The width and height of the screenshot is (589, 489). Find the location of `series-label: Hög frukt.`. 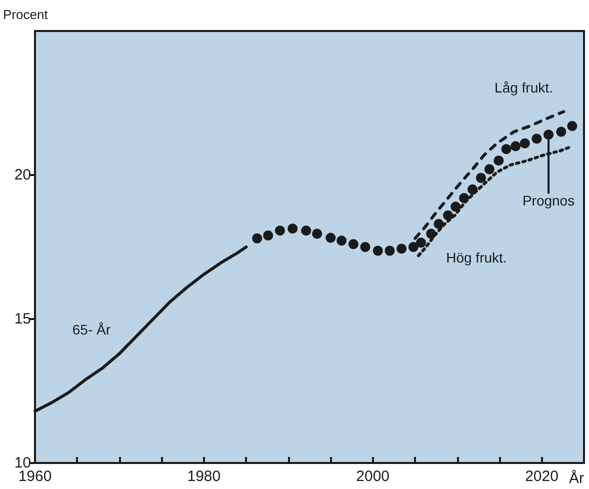

series-label: Hög frukt. is located at coordinates (476, 258).